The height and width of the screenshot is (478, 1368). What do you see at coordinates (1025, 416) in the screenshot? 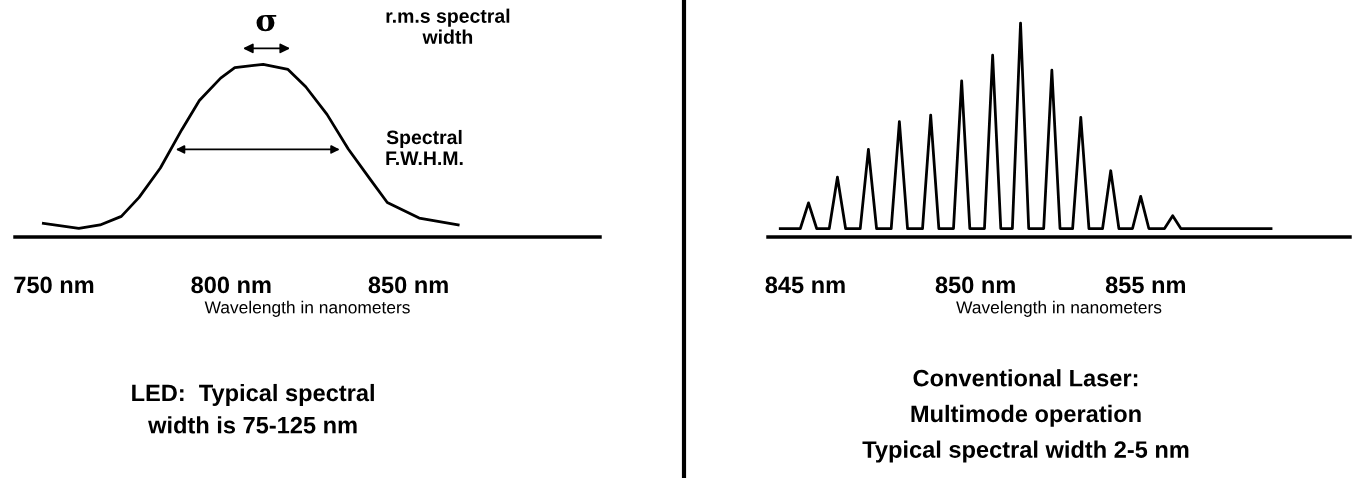
I see `text: Conventional Laser: Multimode operation Typical spectral width 2-5 nm` at bounding box center [1025, 416].